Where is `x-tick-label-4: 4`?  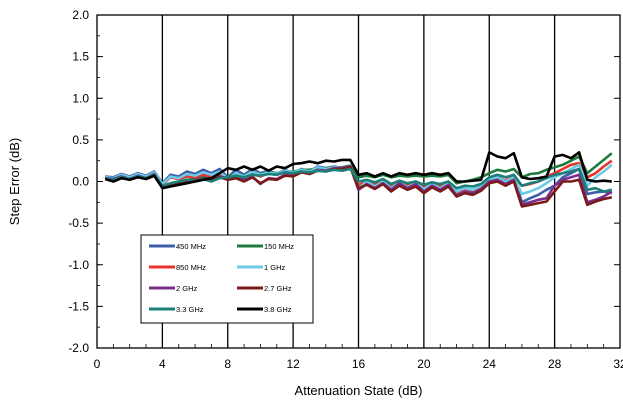
x-tick-label-4: 4 is located at coordinates (162, 364).